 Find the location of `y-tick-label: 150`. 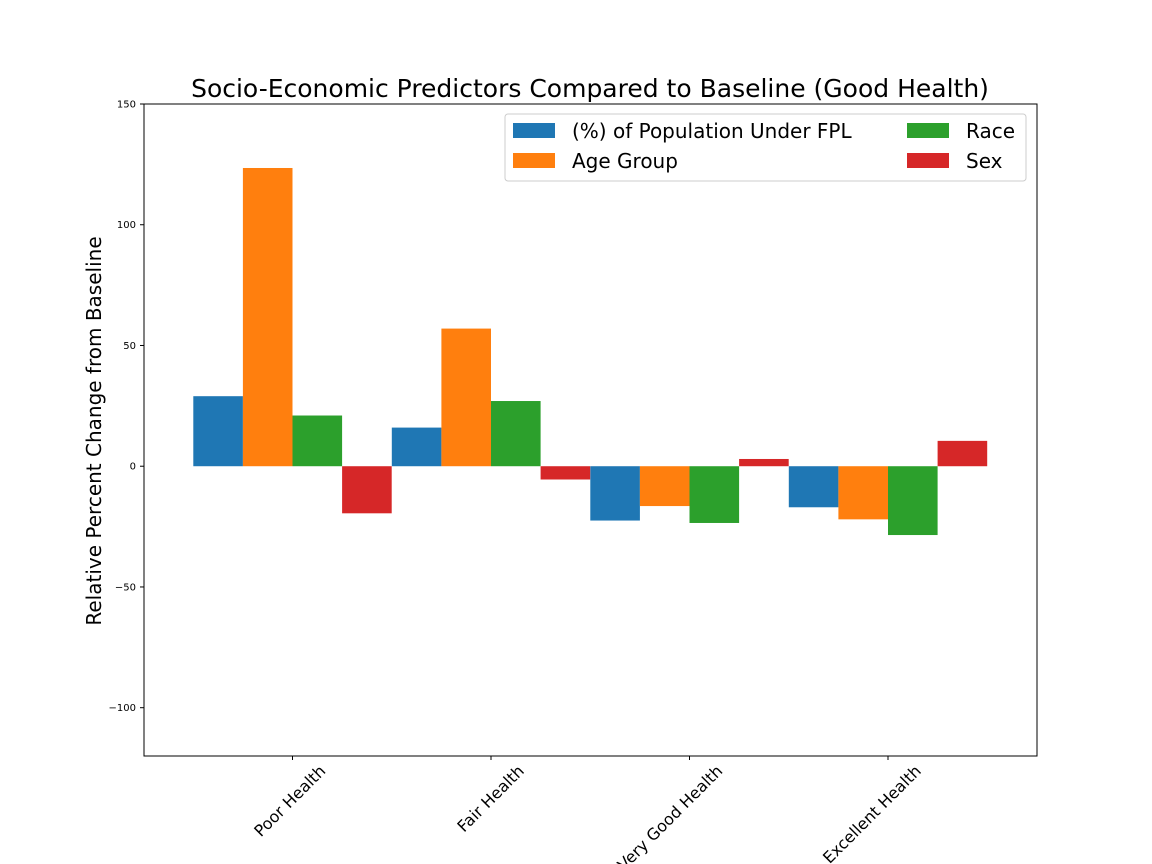

y-tick-label: 150 is located at coordinates (126, 105).